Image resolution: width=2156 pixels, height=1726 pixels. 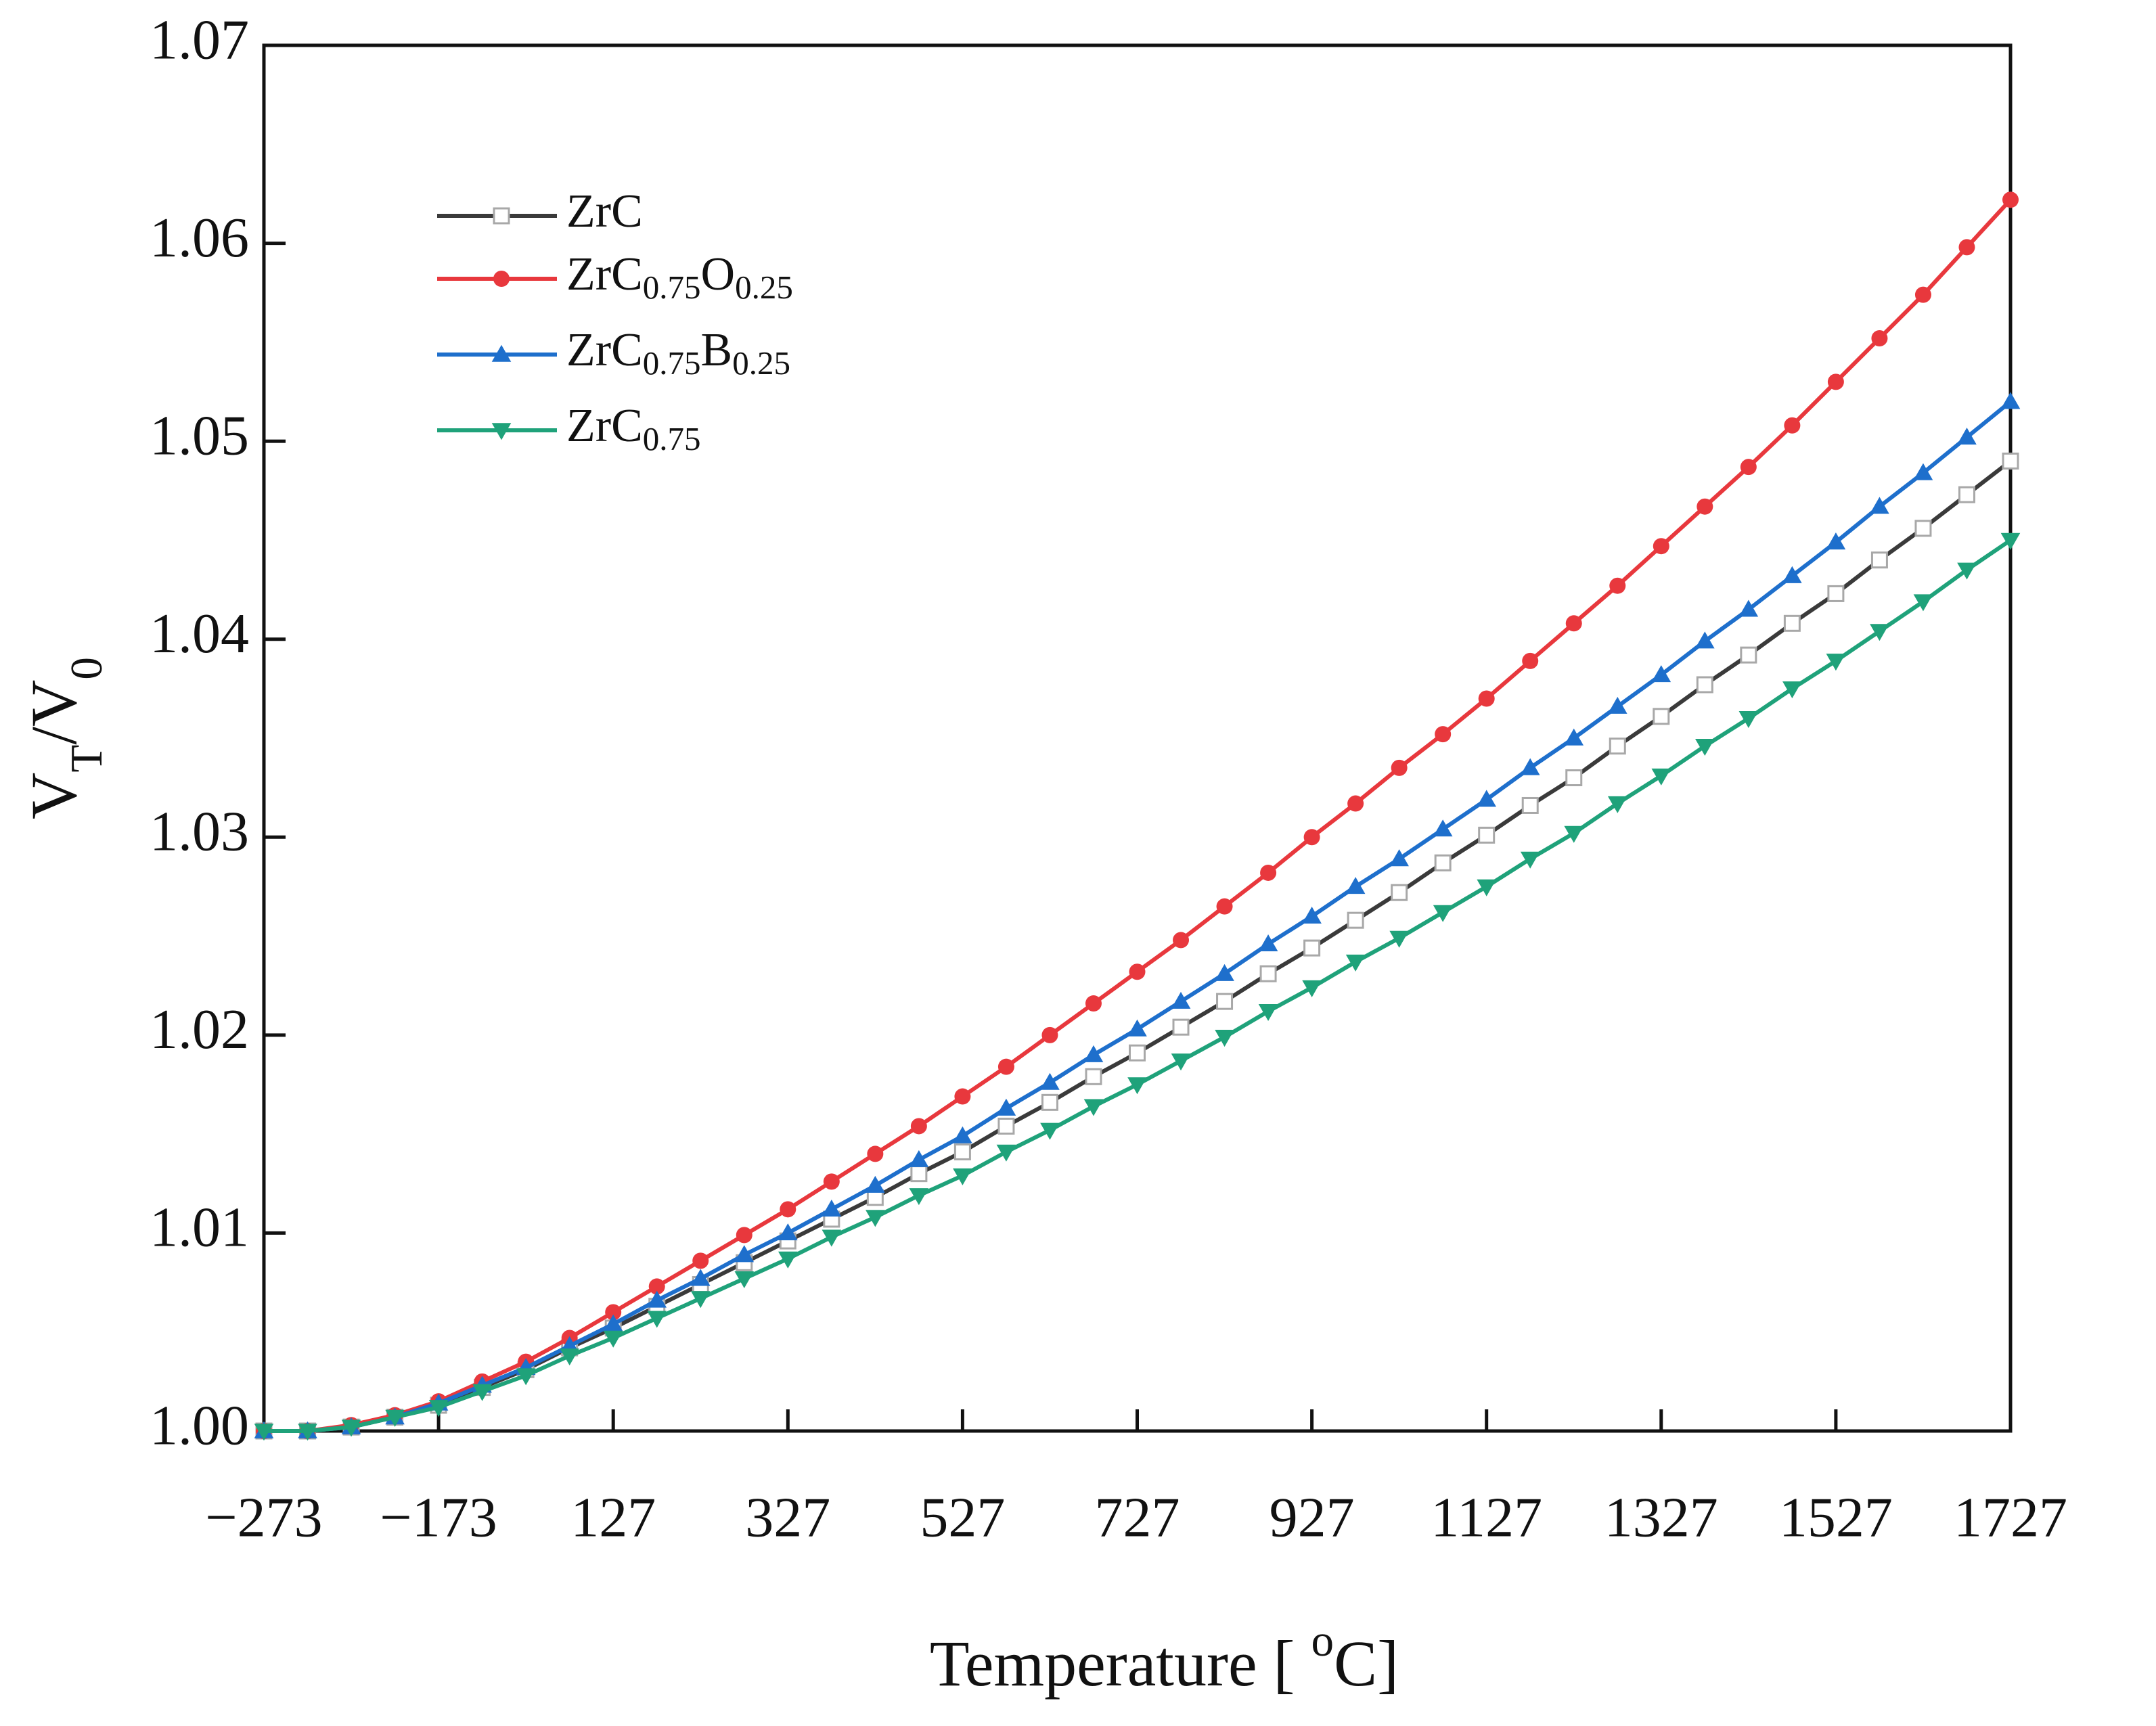 I want to click on y-tick-label: 1.04, so click(x=199, y=633).